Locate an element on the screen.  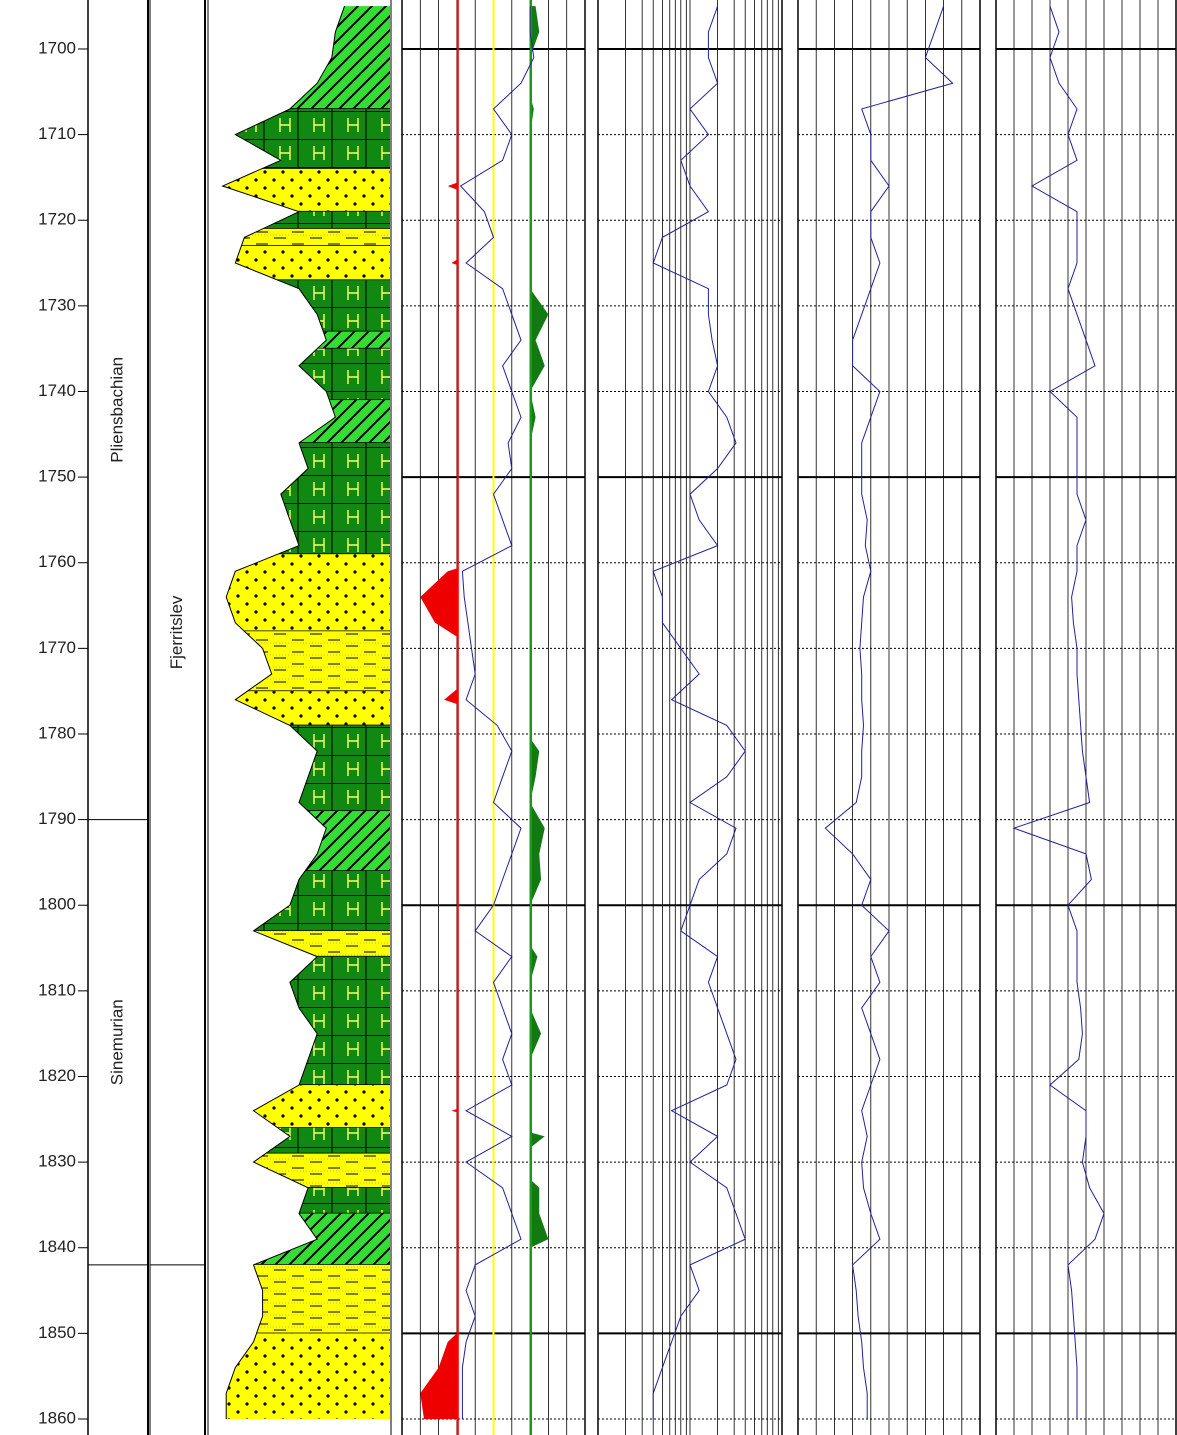
depth-label: 1850 is located at coordinates (57, 1332).